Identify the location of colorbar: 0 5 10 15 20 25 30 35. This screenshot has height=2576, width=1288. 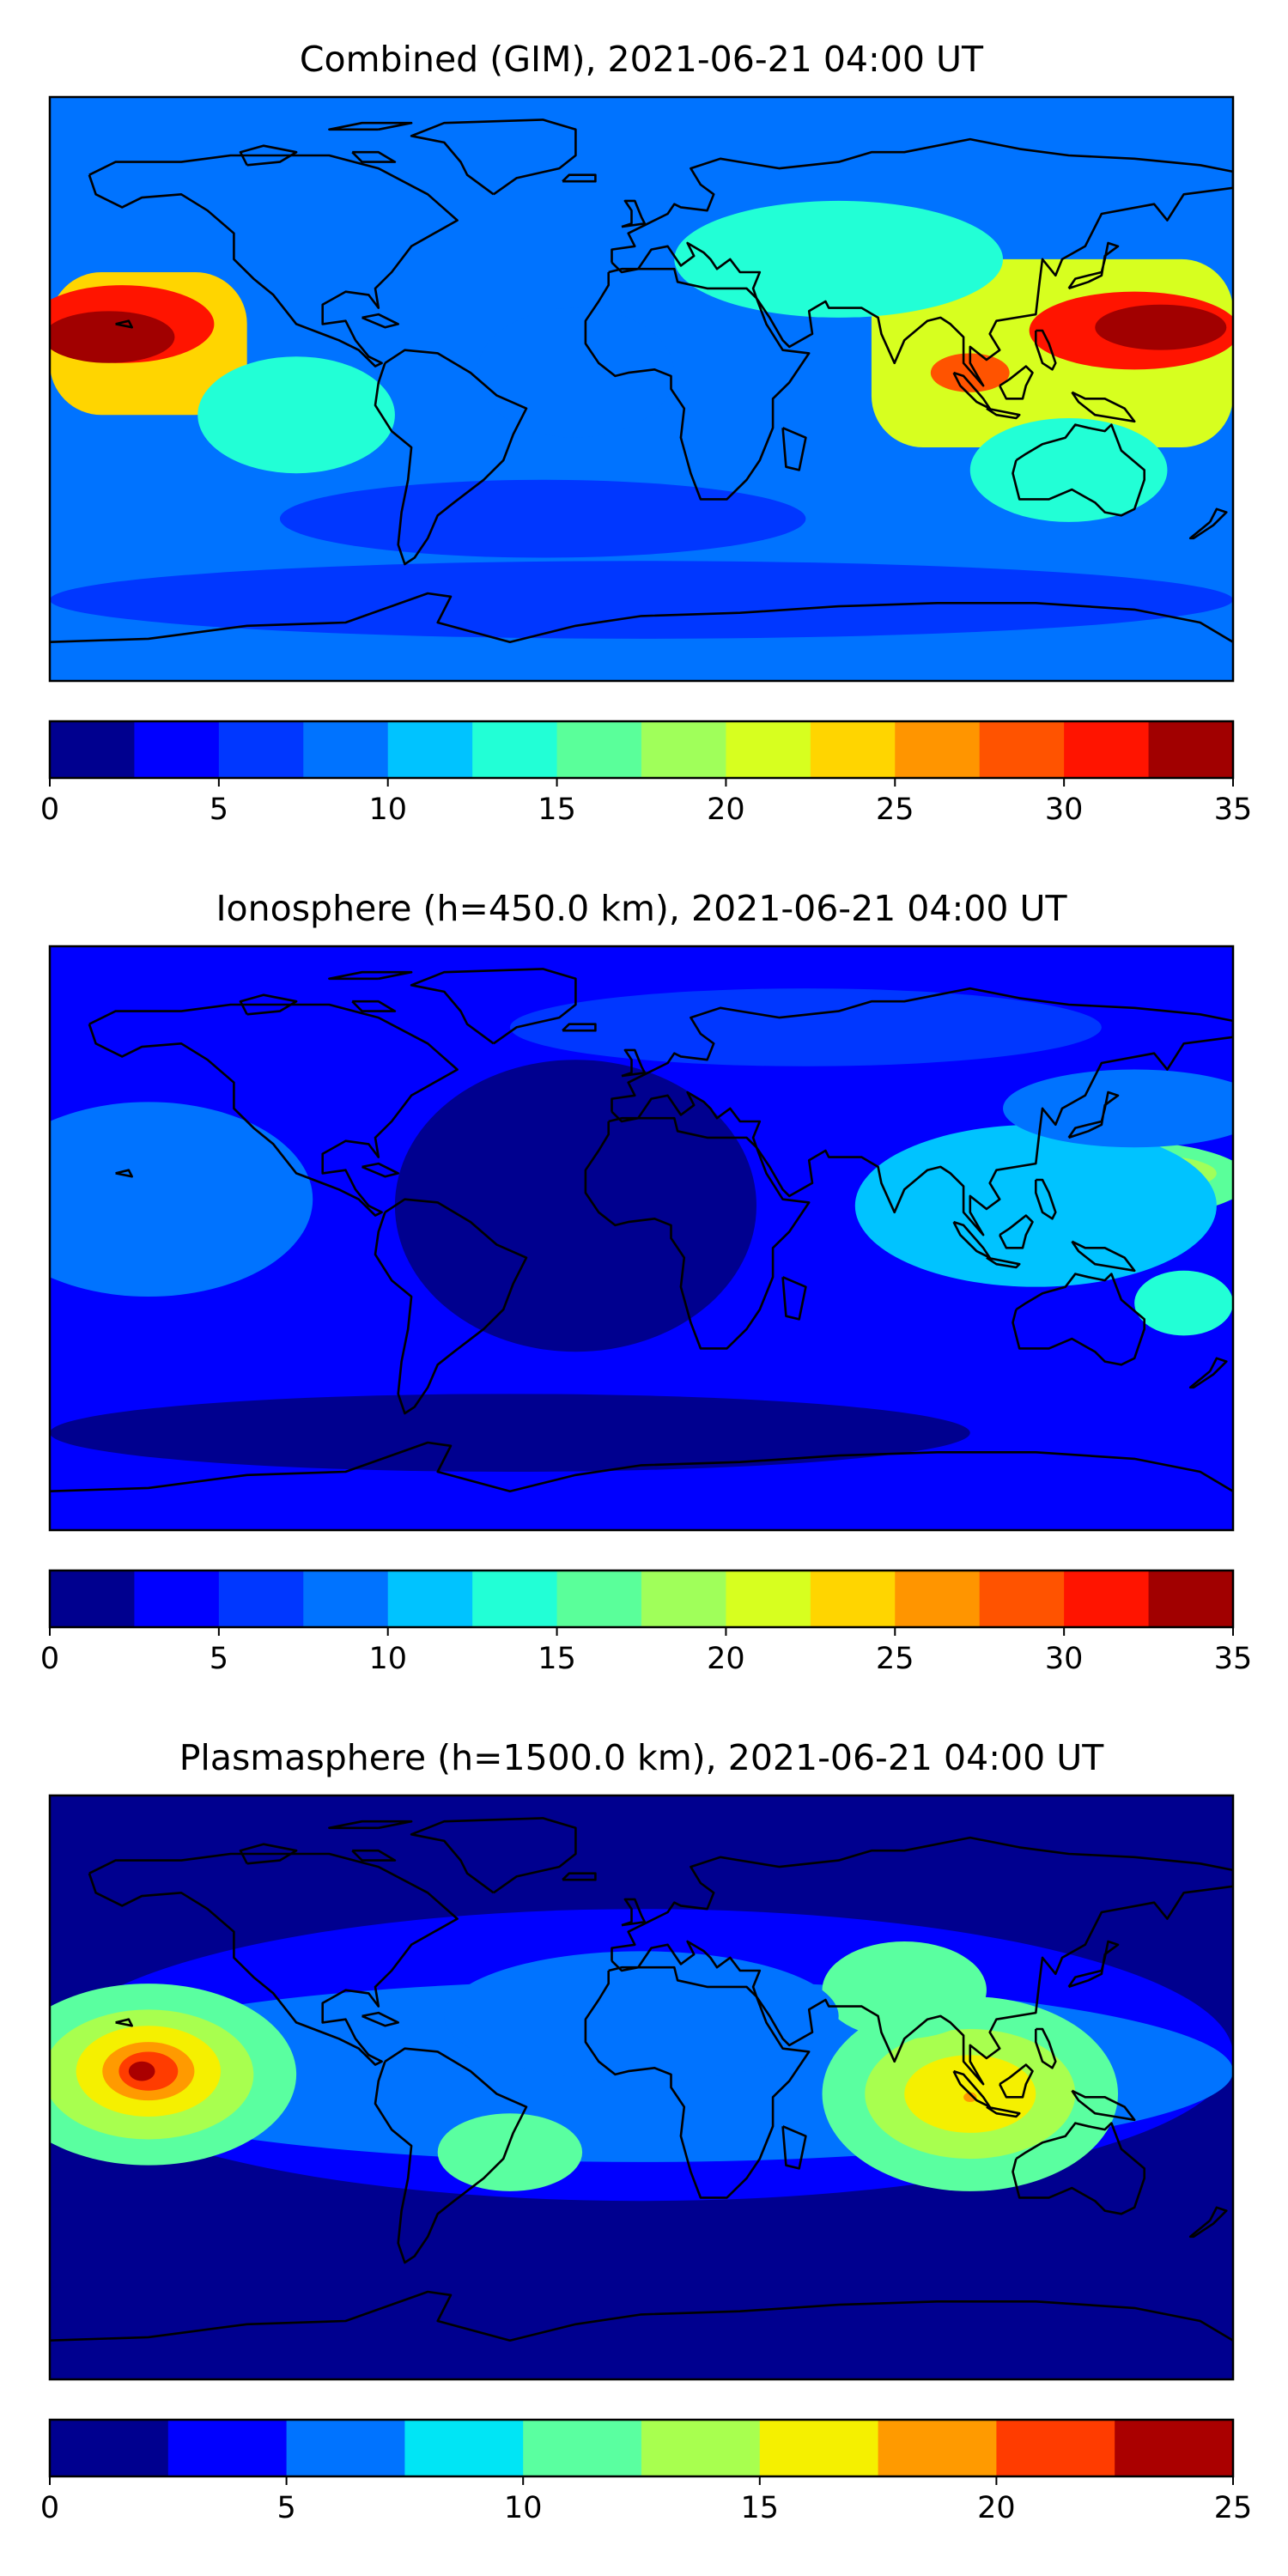
(646, 1623).